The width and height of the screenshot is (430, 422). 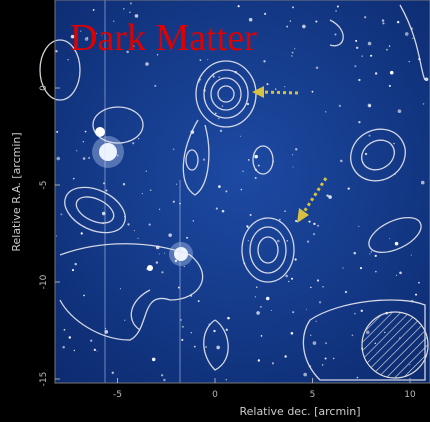 What do you see at coordinates (410, 395) in the screenshot?
I see `x-tick-label: 10` at bounding box center [410, 395].